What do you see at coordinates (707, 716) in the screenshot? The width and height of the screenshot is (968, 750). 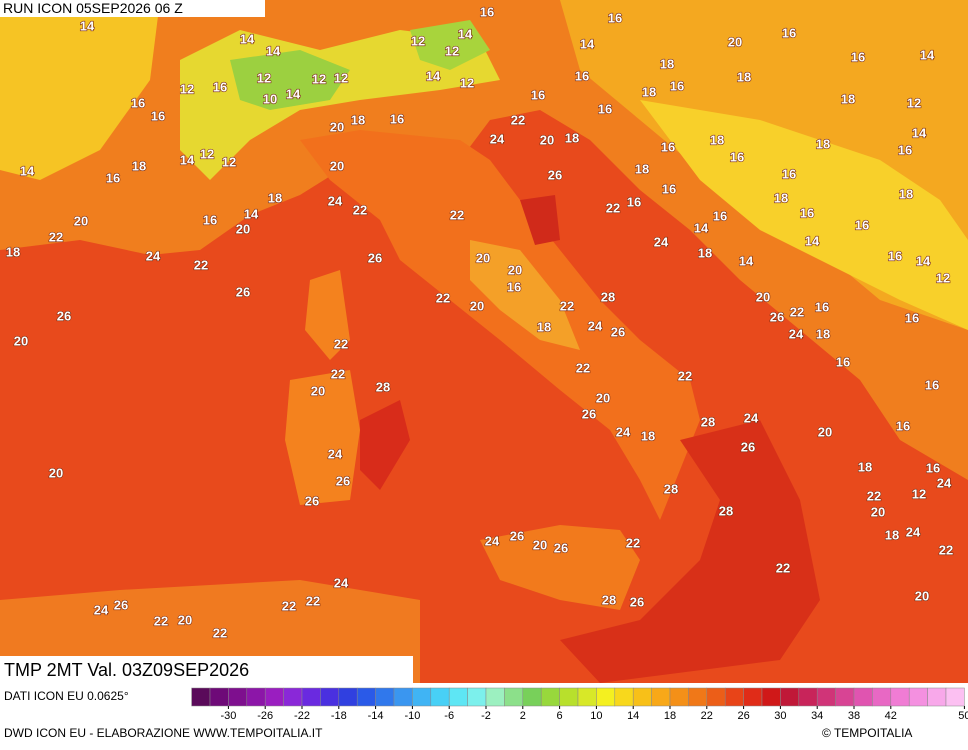 I see `colorbar-label: 22` at bounding box center [707, 716].